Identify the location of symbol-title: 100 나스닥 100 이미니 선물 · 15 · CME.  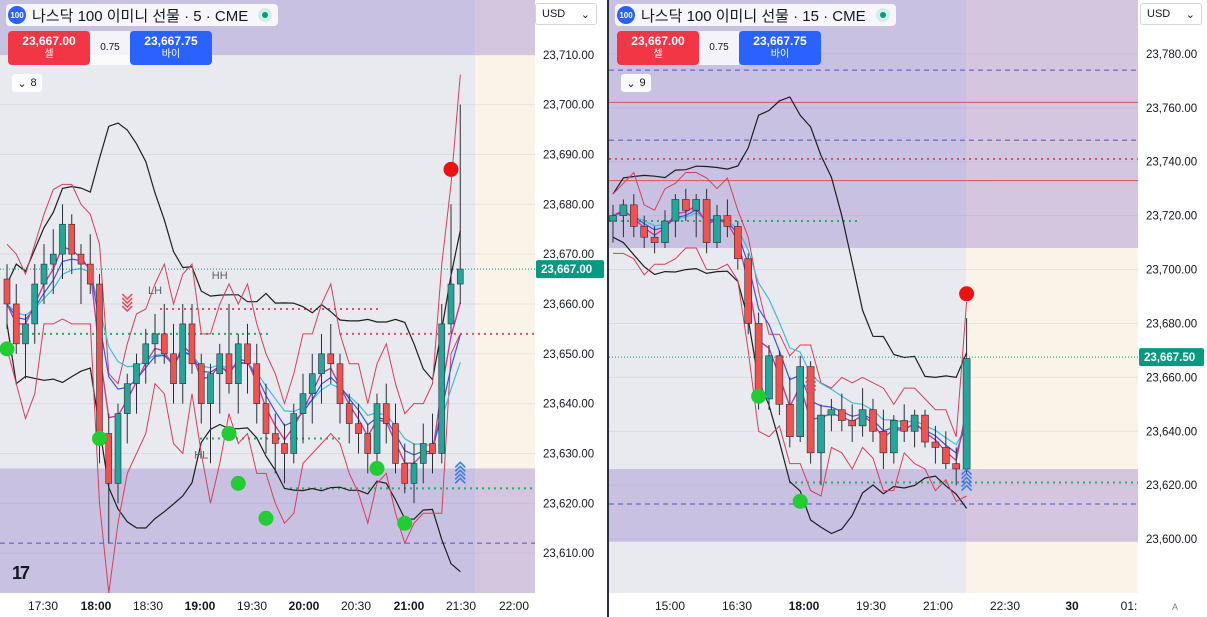
(755, 15).